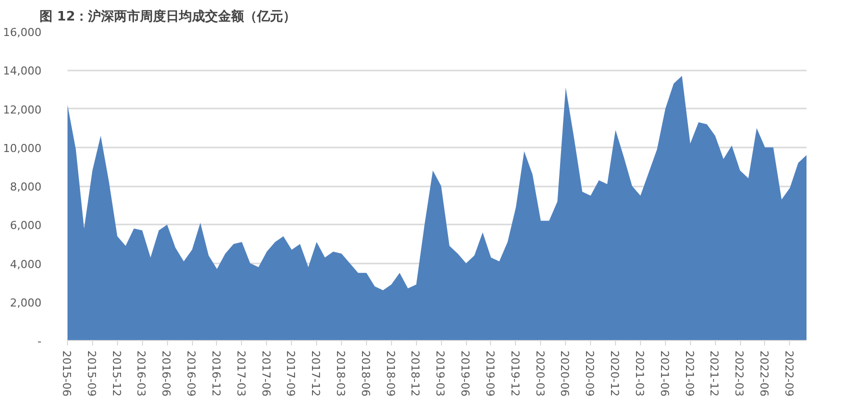  What do you see at coordinates (22, 148) in the screenshot?
I see `y-tick-label: 10,000` at bounding box center [22, 148].